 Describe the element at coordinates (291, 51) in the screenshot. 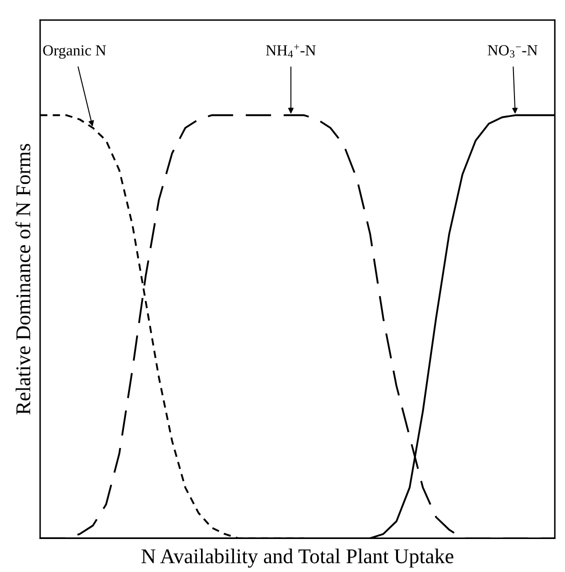

I see `text: NH$_{4}$$^{+}$-N` at that location.